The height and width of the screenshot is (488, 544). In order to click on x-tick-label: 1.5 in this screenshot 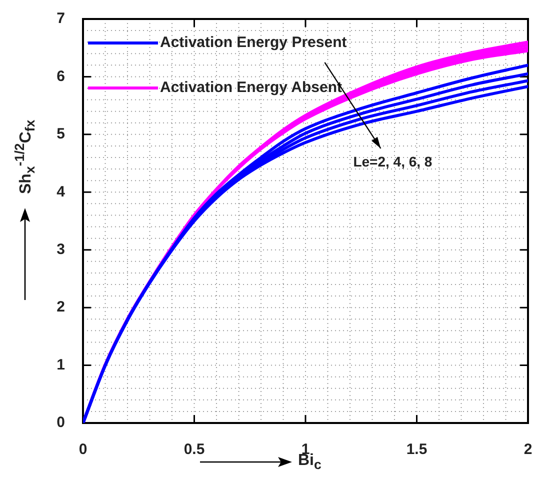, I will do `click(417, 449)`.